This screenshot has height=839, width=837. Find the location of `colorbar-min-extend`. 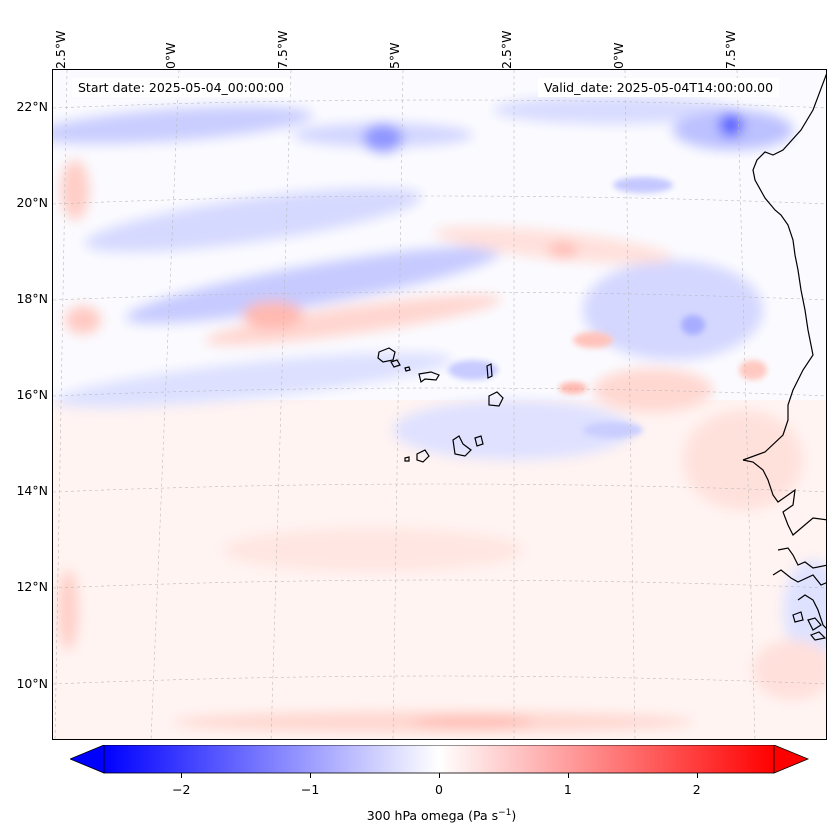

colorbar-min-extend is located at coordinates (87, 759).